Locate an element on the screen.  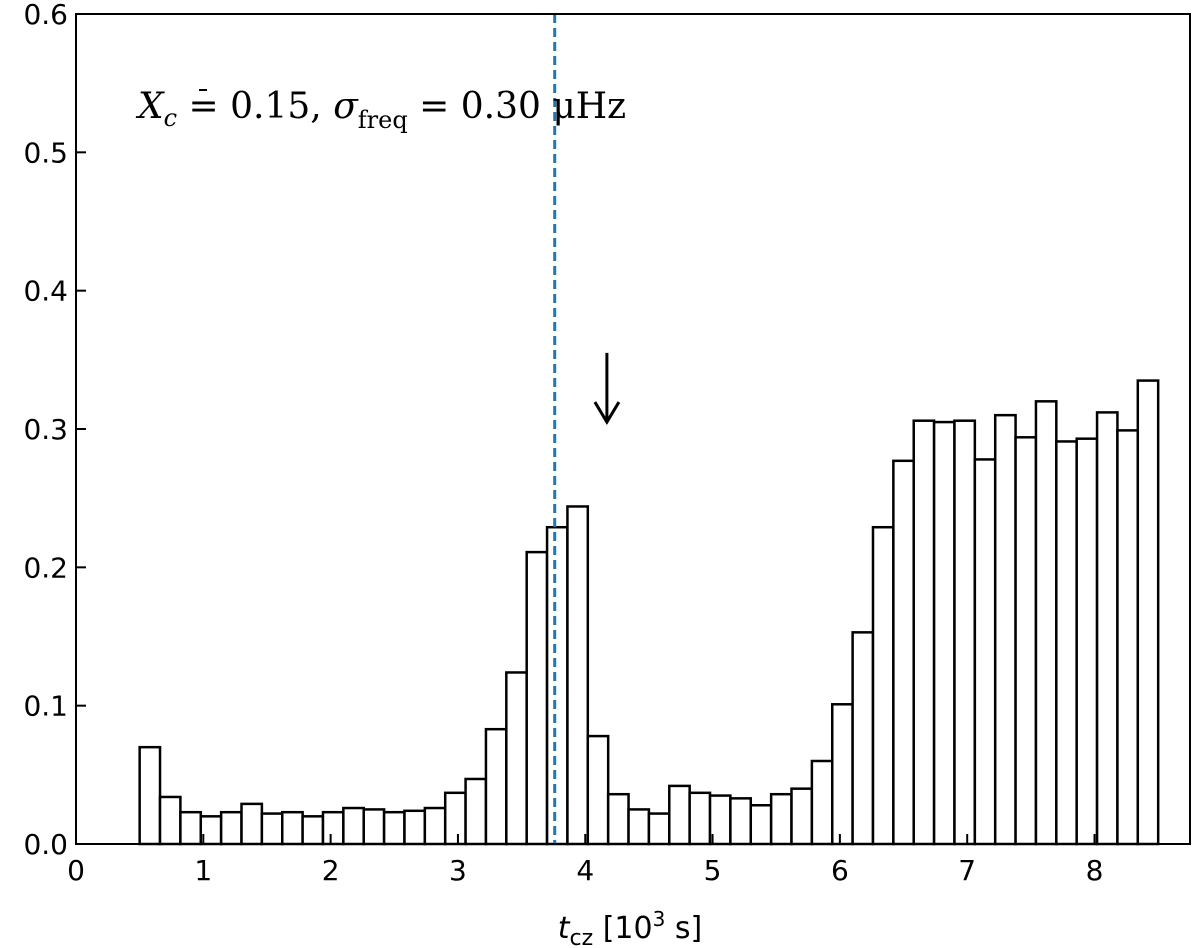
x-tick-label: 5 is located at coordinates (713, 870).